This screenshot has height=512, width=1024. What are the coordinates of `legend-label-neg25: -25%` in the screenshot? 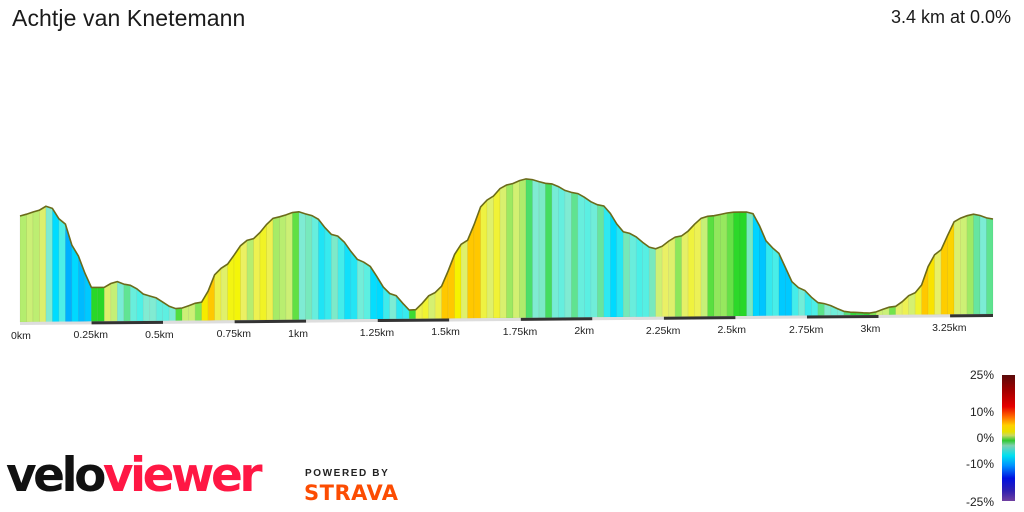 It's located at (979, 502).